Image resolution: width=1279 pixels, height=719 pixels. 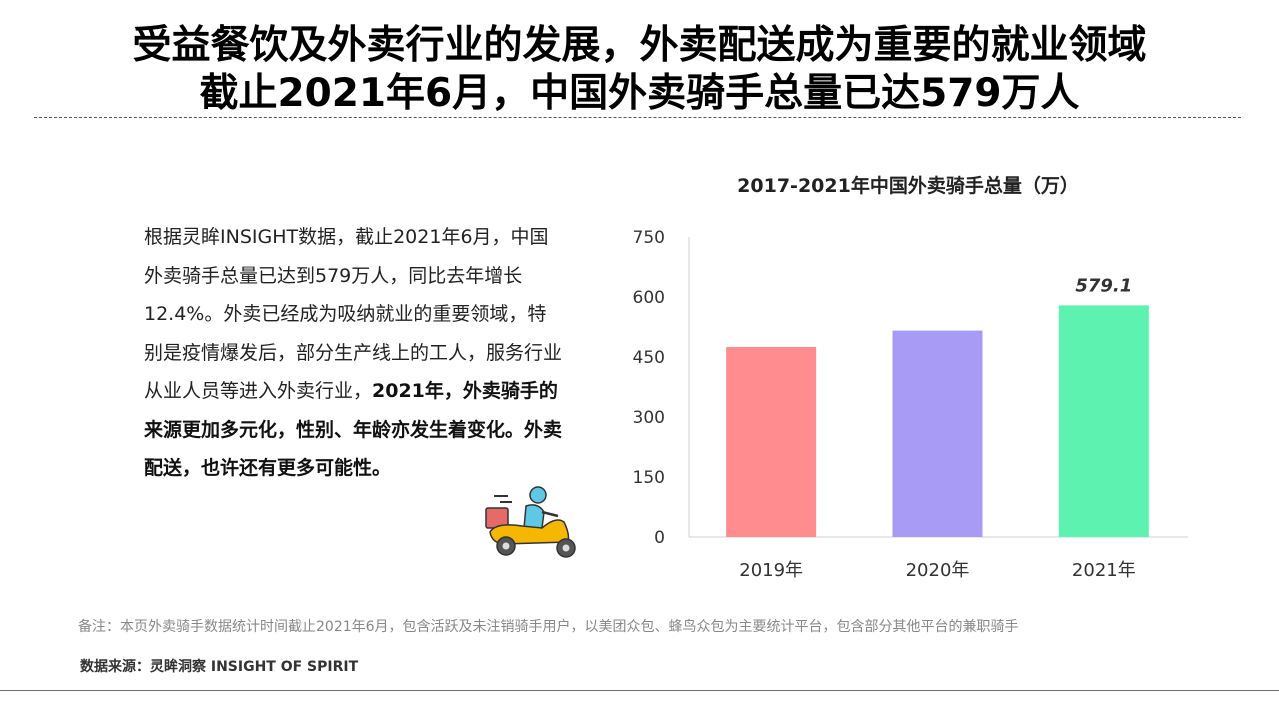 I want to click on x-axis: 2019年 2020年 2021年, so click(x=937, y=570).